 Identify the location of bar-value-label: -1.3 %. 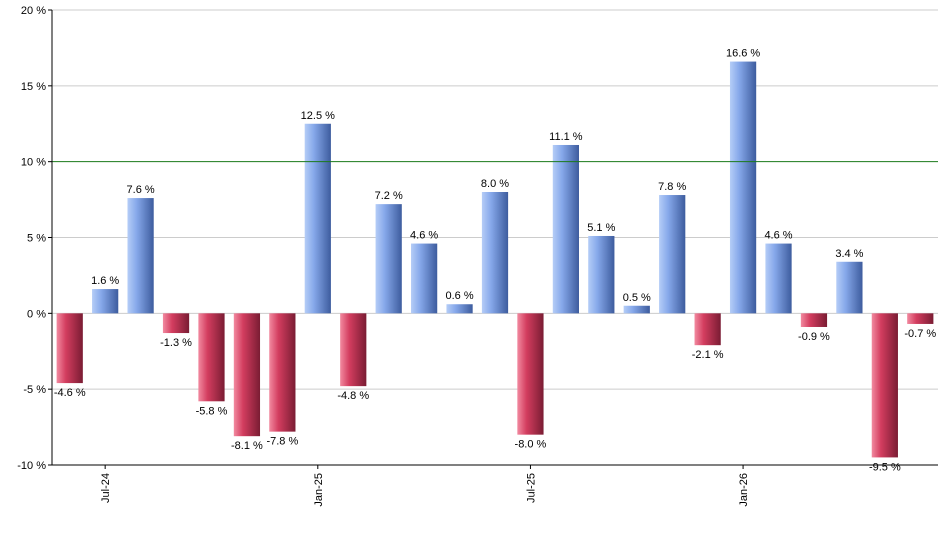
(176, 343).